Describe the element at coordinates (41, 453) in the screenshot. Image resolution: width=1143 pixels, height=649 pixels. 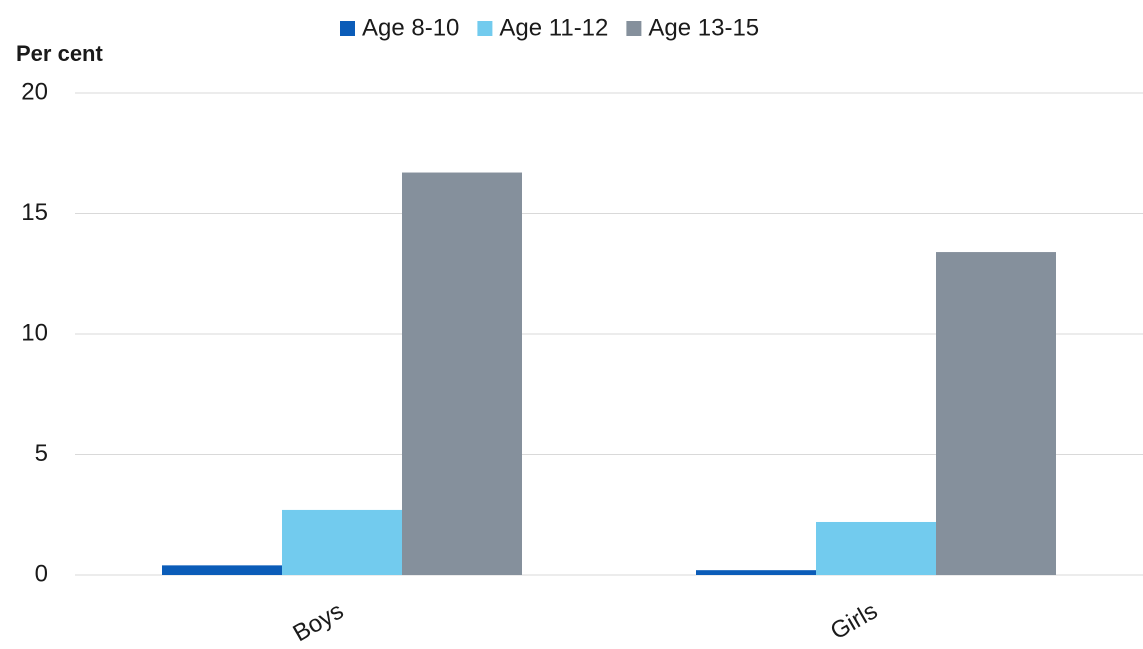
I see `y-tick-label: 5` at that location.